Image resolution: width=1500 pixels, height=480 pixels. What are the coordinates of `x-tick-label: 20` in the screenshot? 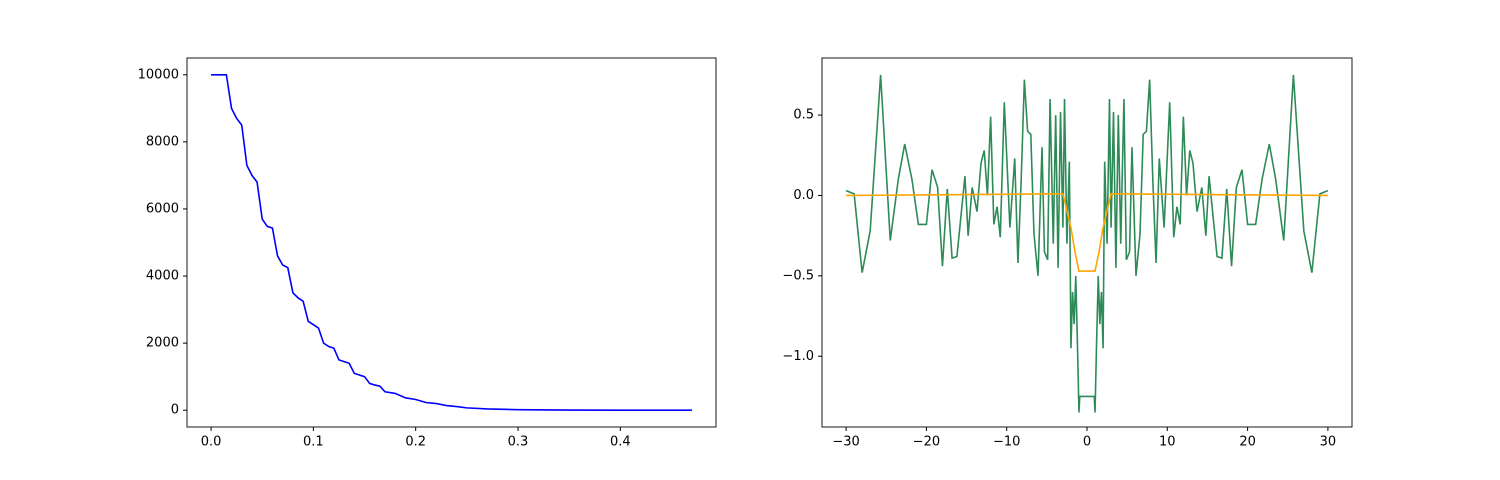 It's located at (1247, 442).